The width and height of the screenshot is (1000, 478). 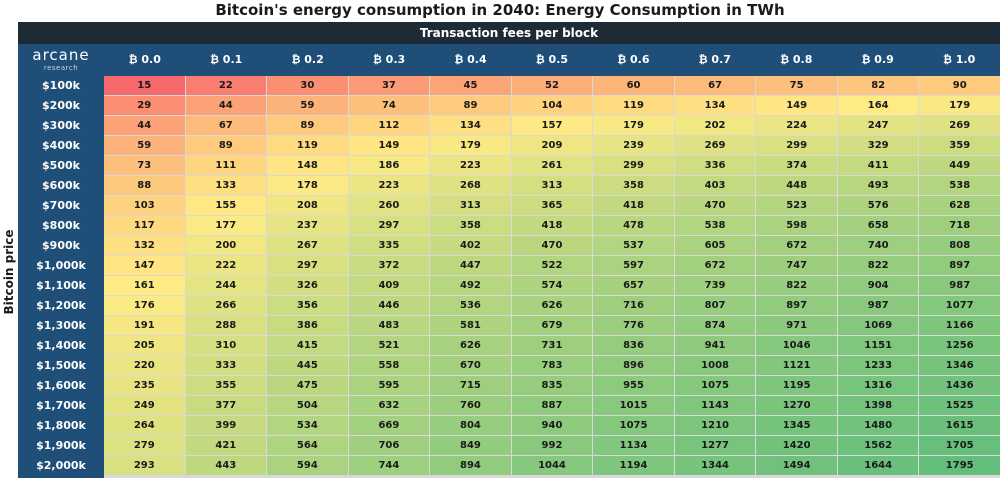 I want to click on heatmap-cell: 941, so click(x=715, y=345).